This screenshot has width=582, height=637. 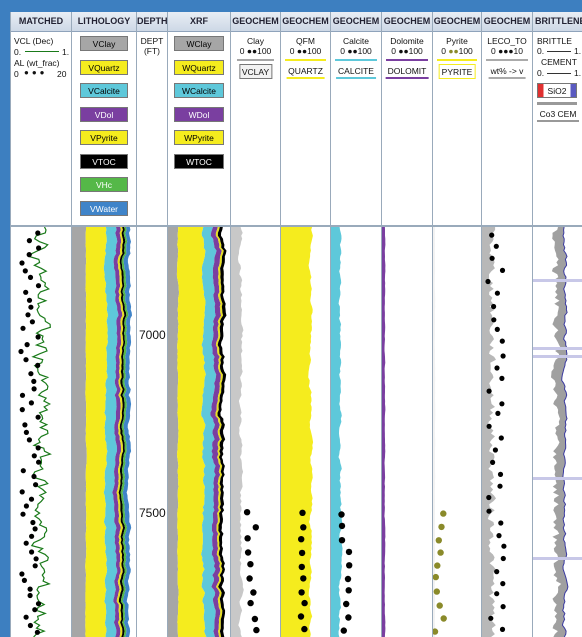 I want to click on leco-track, so click(x=507, y=432).